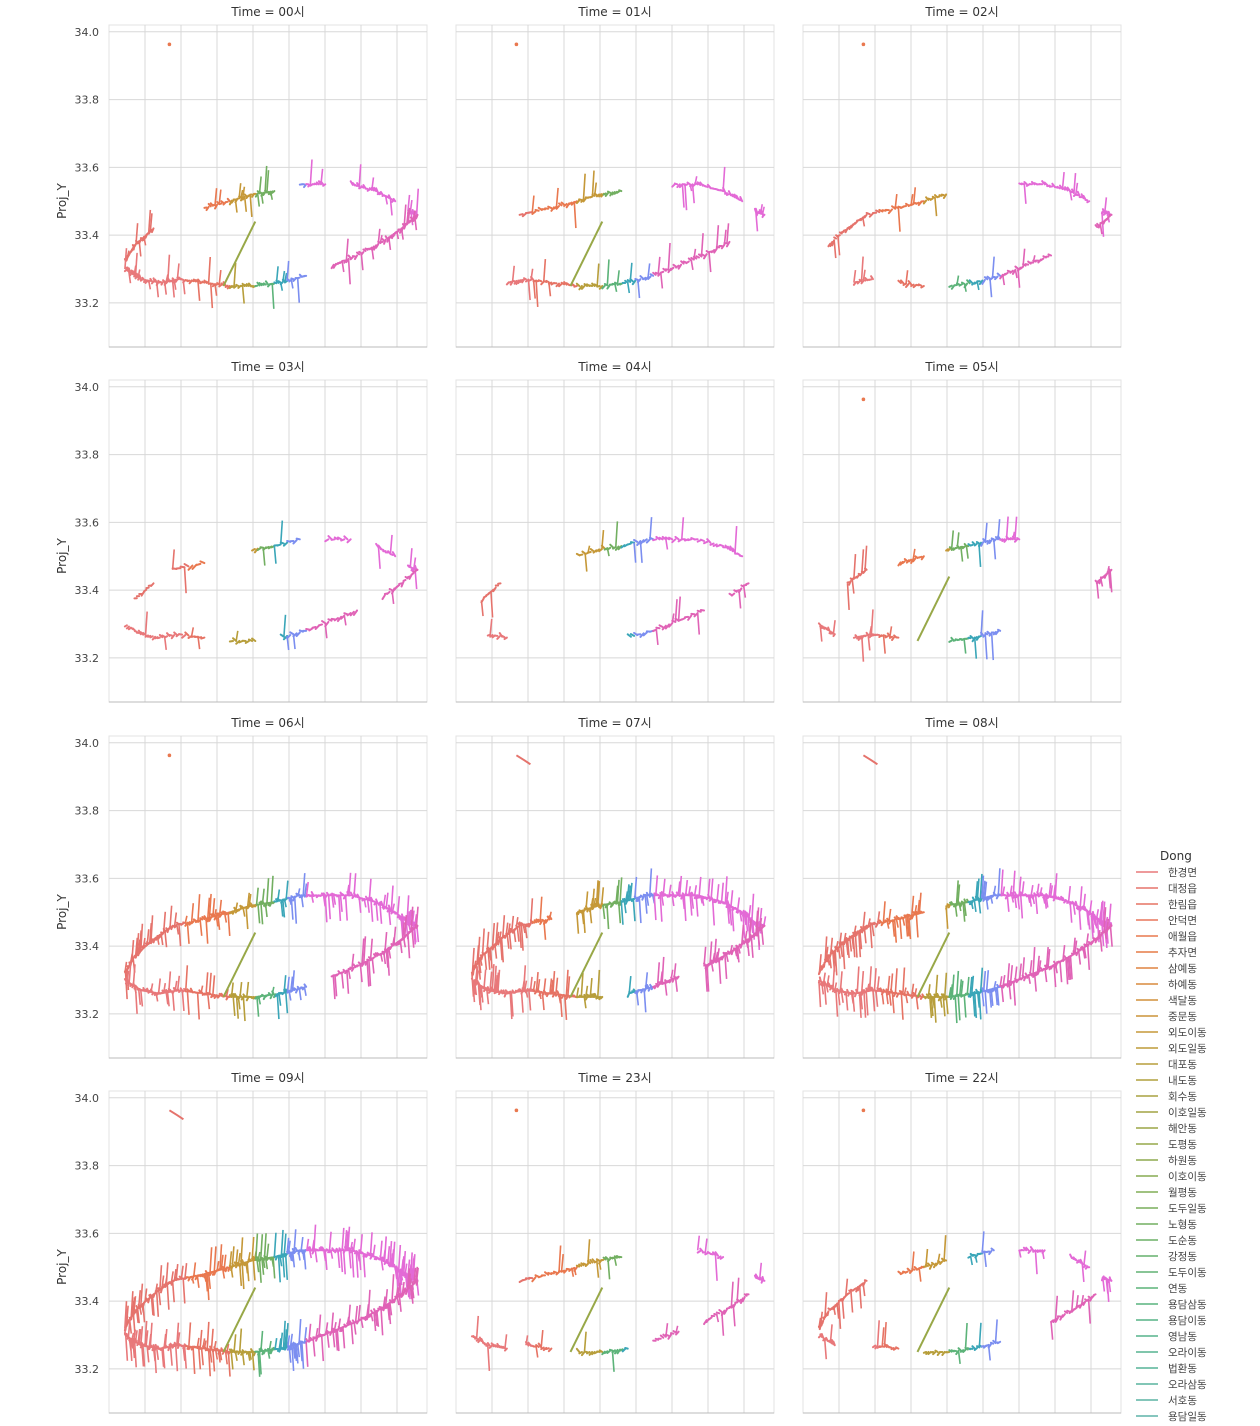  What do you see at coordinates (614, 723) in the screenshot?
I see `panel-title: Time = 07시` at bounding box center [614, 723].